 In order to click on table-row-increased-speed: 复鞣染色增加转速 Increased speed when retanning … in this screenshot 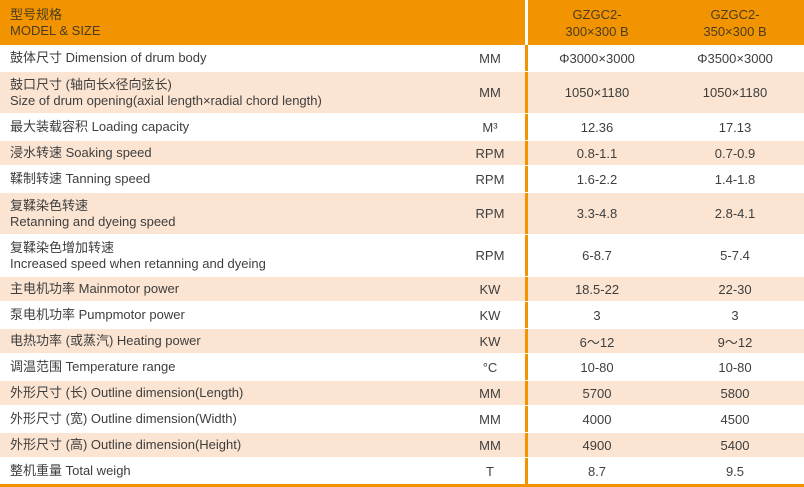, I will do `click(402, 255)`.